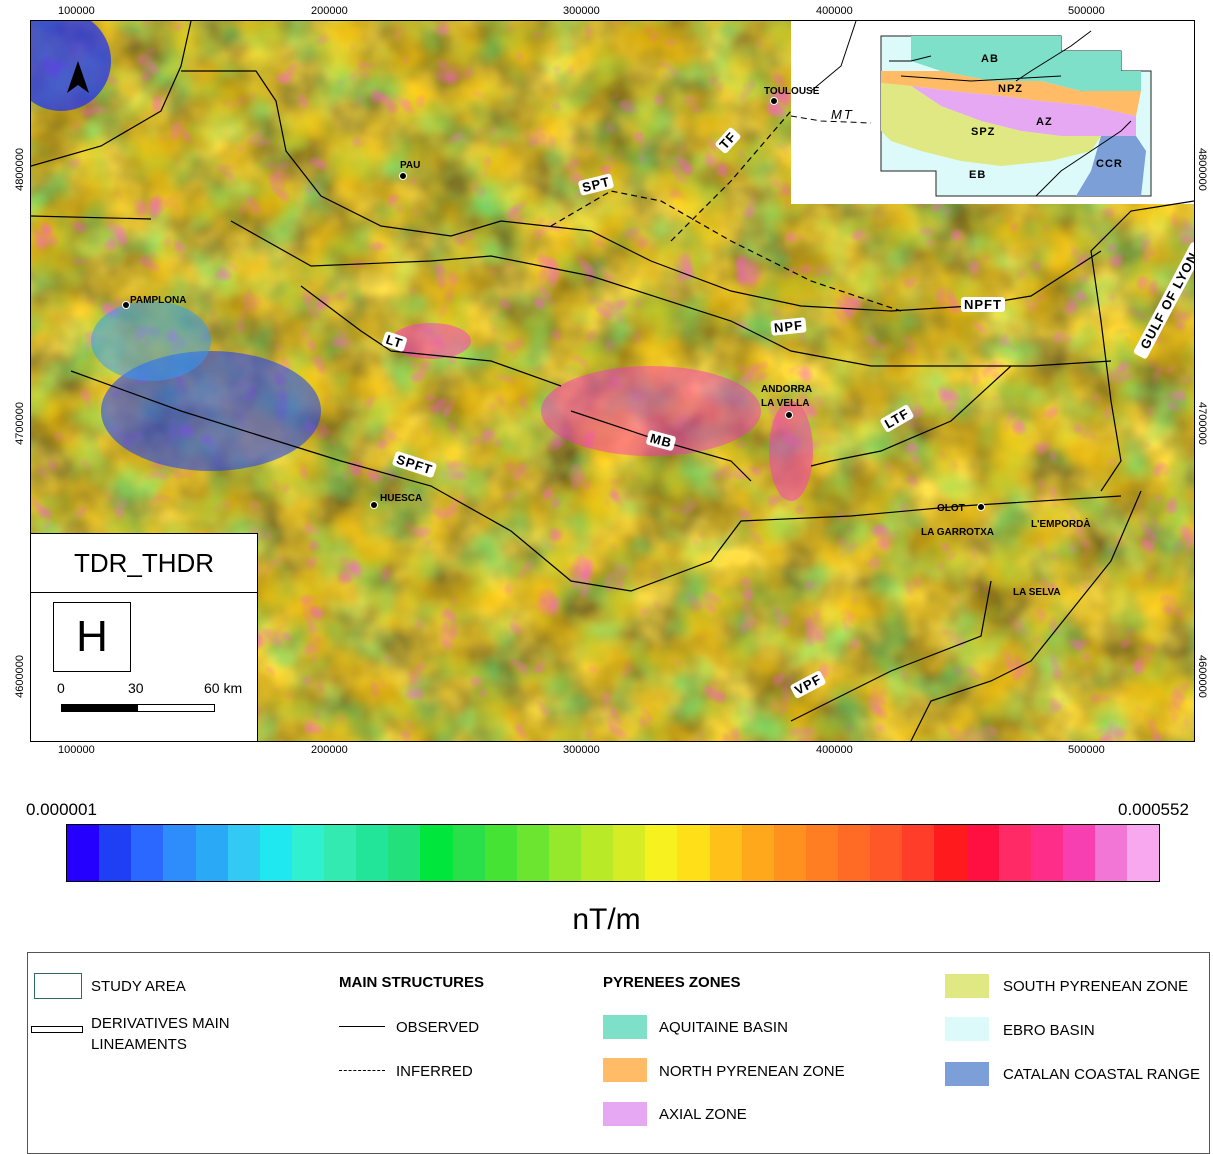 The image size is (1213, 1154). Describe the element at coordinates (58, 986) in the screenshot. I see `legend-study-area-swatch` at that location.